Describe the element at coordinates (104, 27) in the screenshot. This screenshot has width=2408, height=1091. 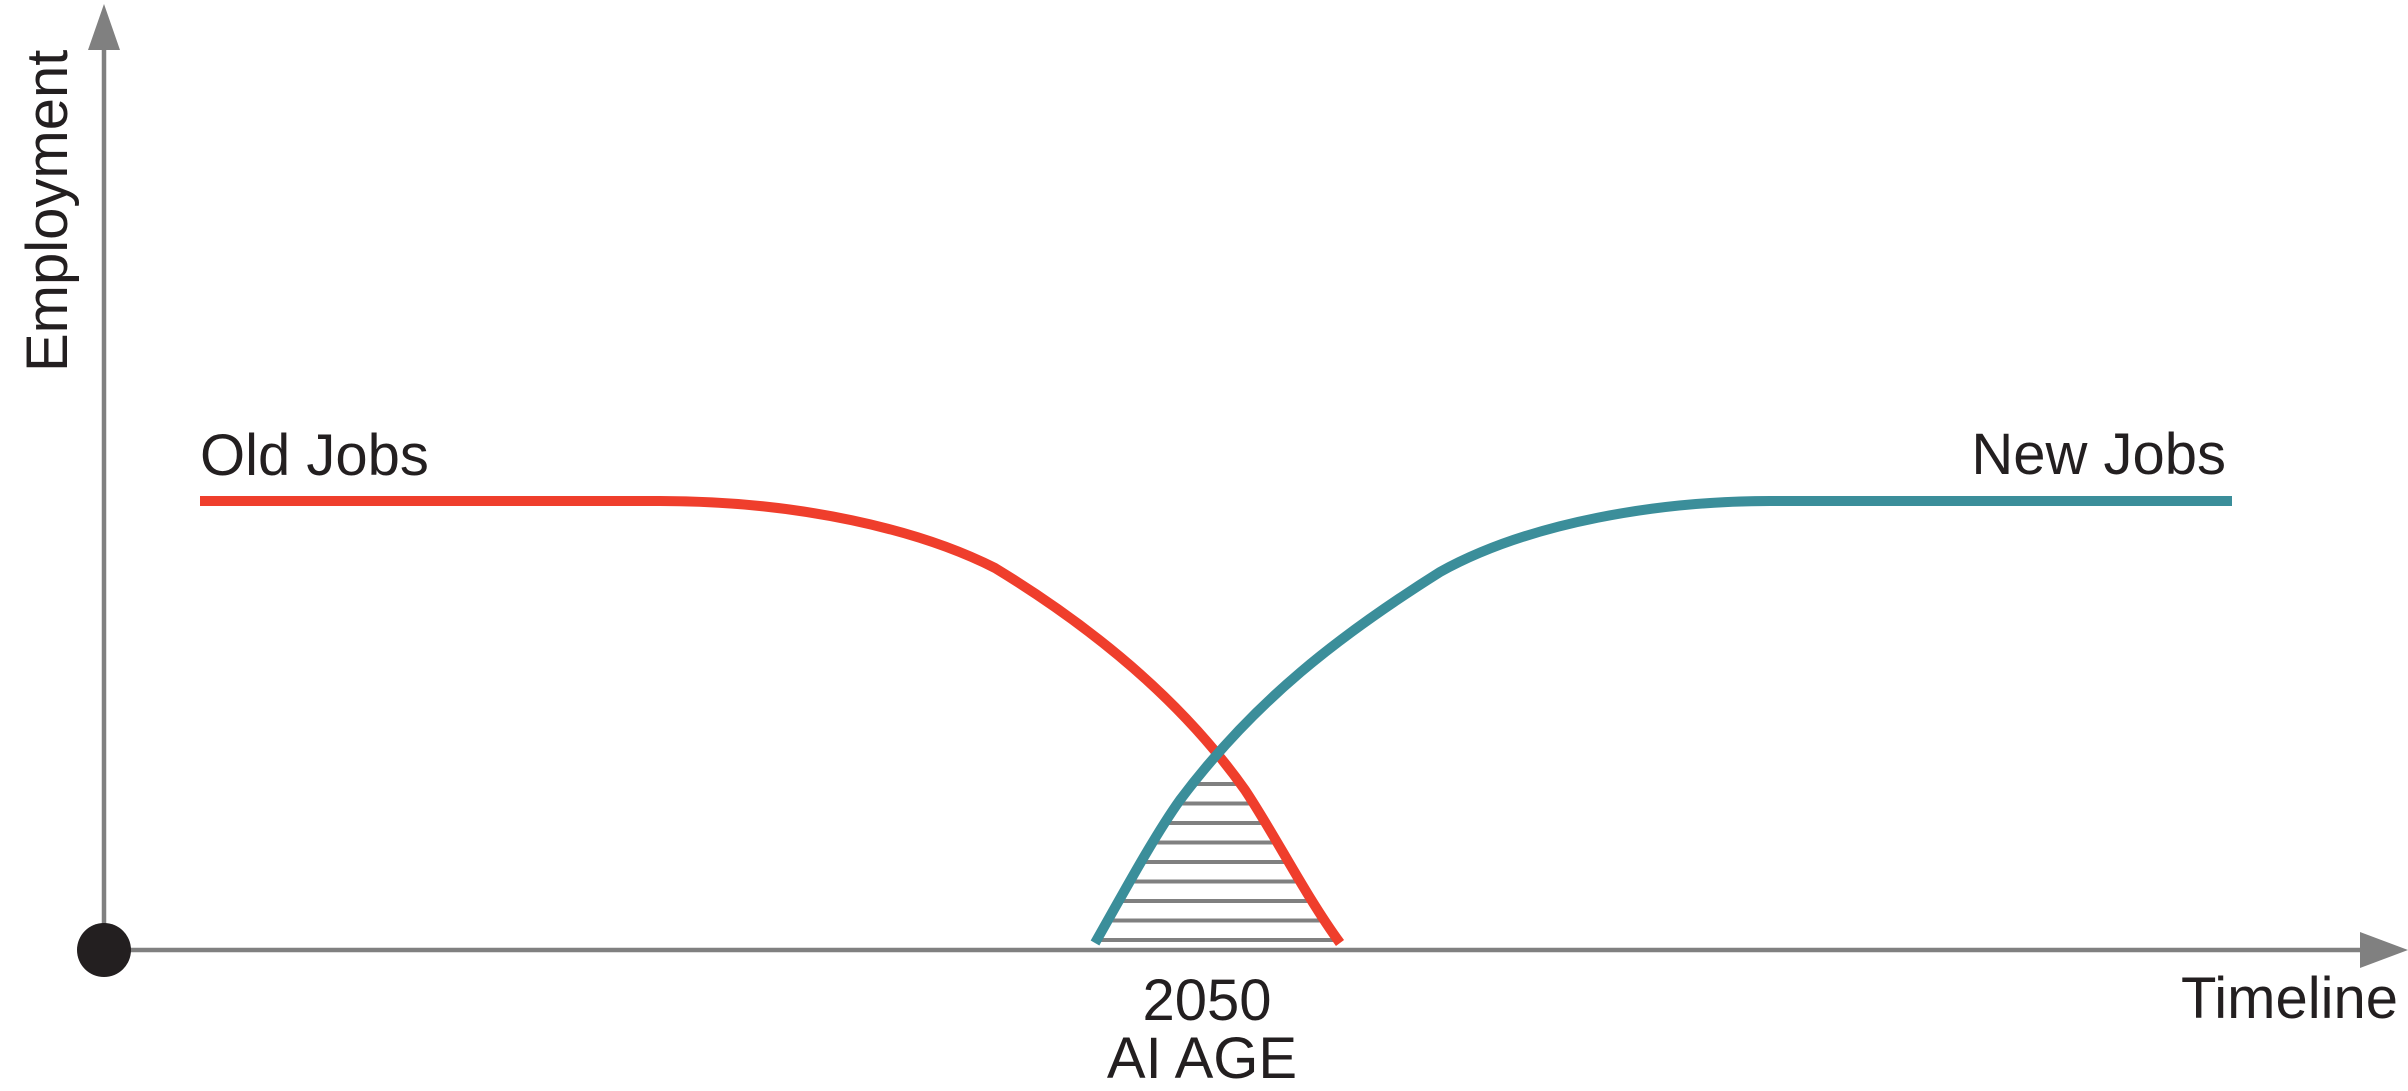
I see `y-axis-arrowhead` at that location.